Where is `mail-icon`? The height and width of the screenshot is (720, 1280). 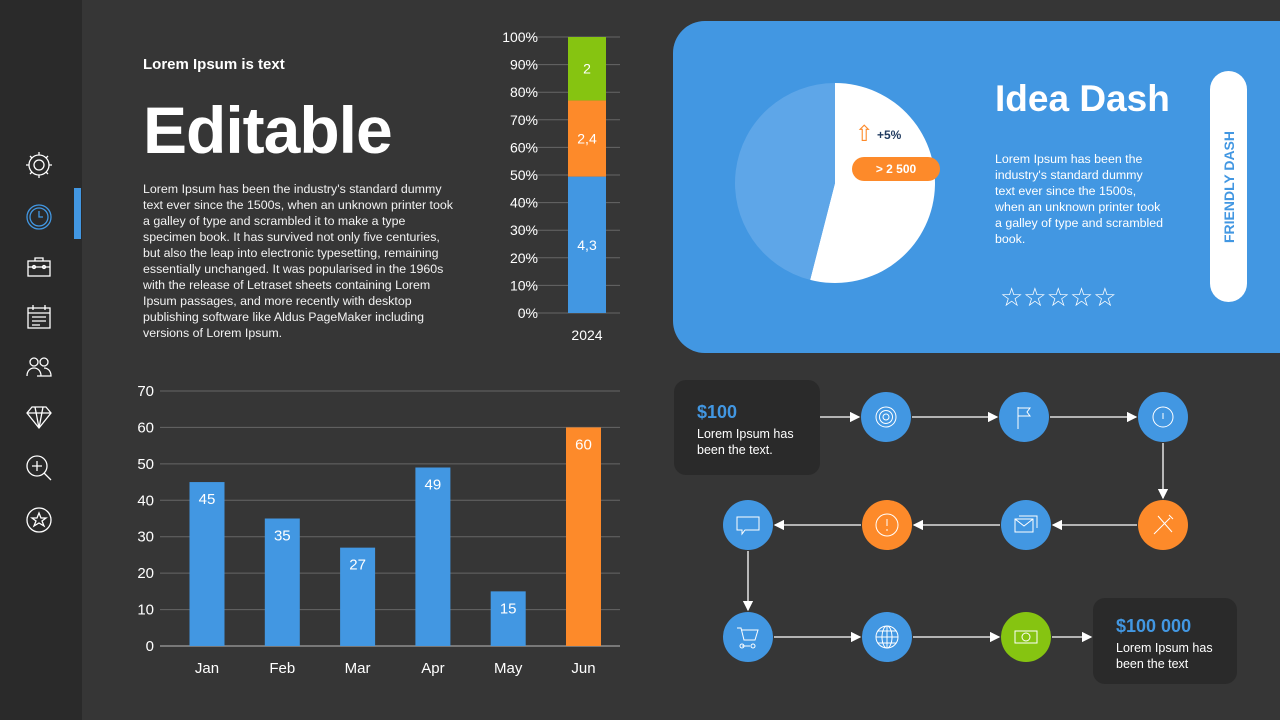
mail-icon is located at coordinates (1026, 524).